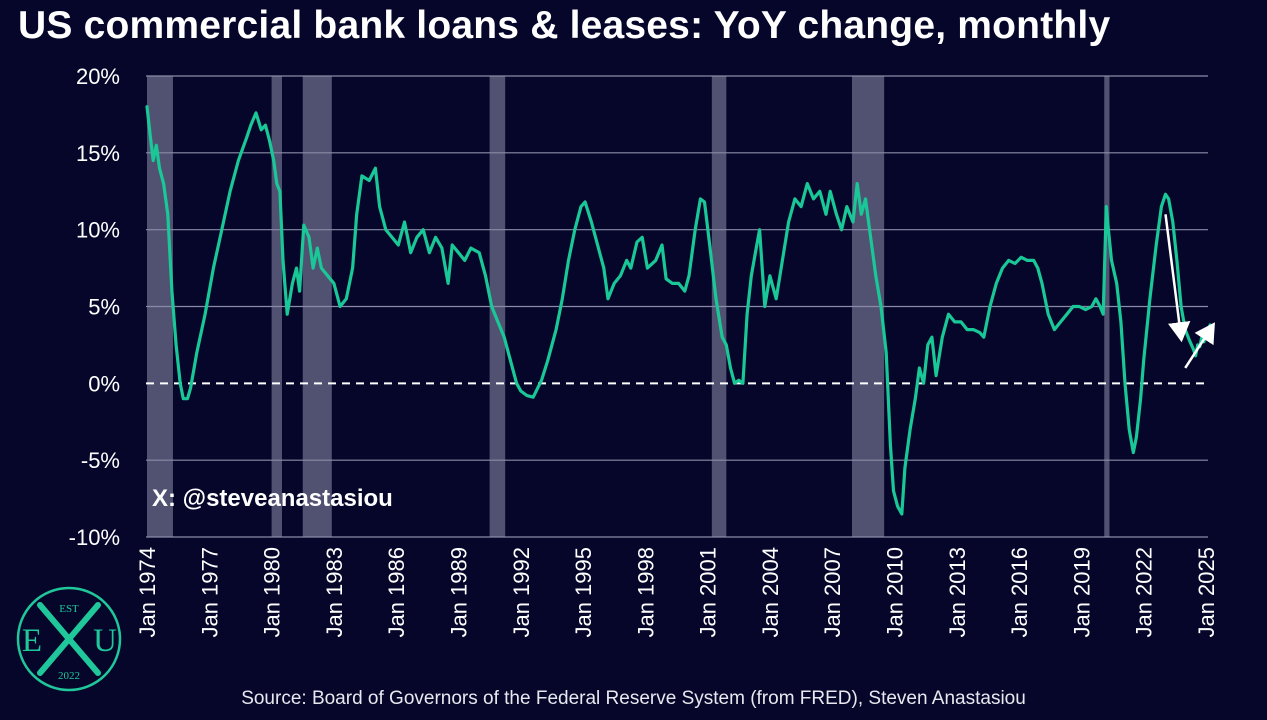 The width and height of the screenshot is (1267, 720). Describe the element at coordinates (147, 592) in the screenshot. I see `x-tick-label: Jan 1974` at that location.